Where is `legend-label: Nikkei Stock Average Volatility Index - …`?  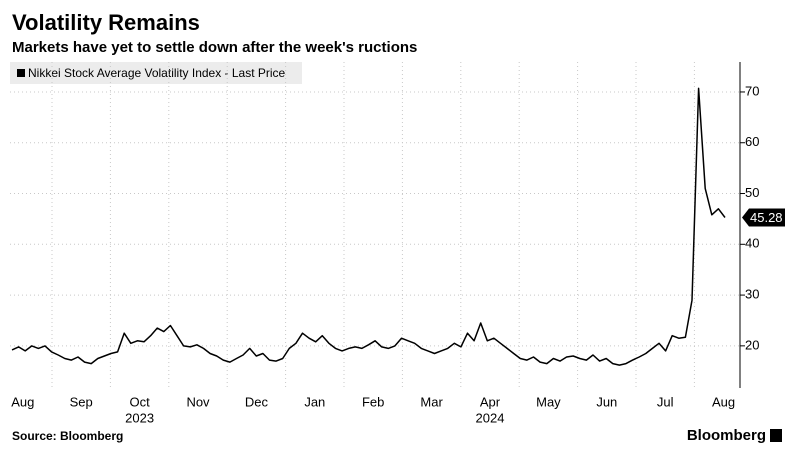 legend-label: Nikkei Stock Average Volatility Index - … is located at coordinates (157, 73).